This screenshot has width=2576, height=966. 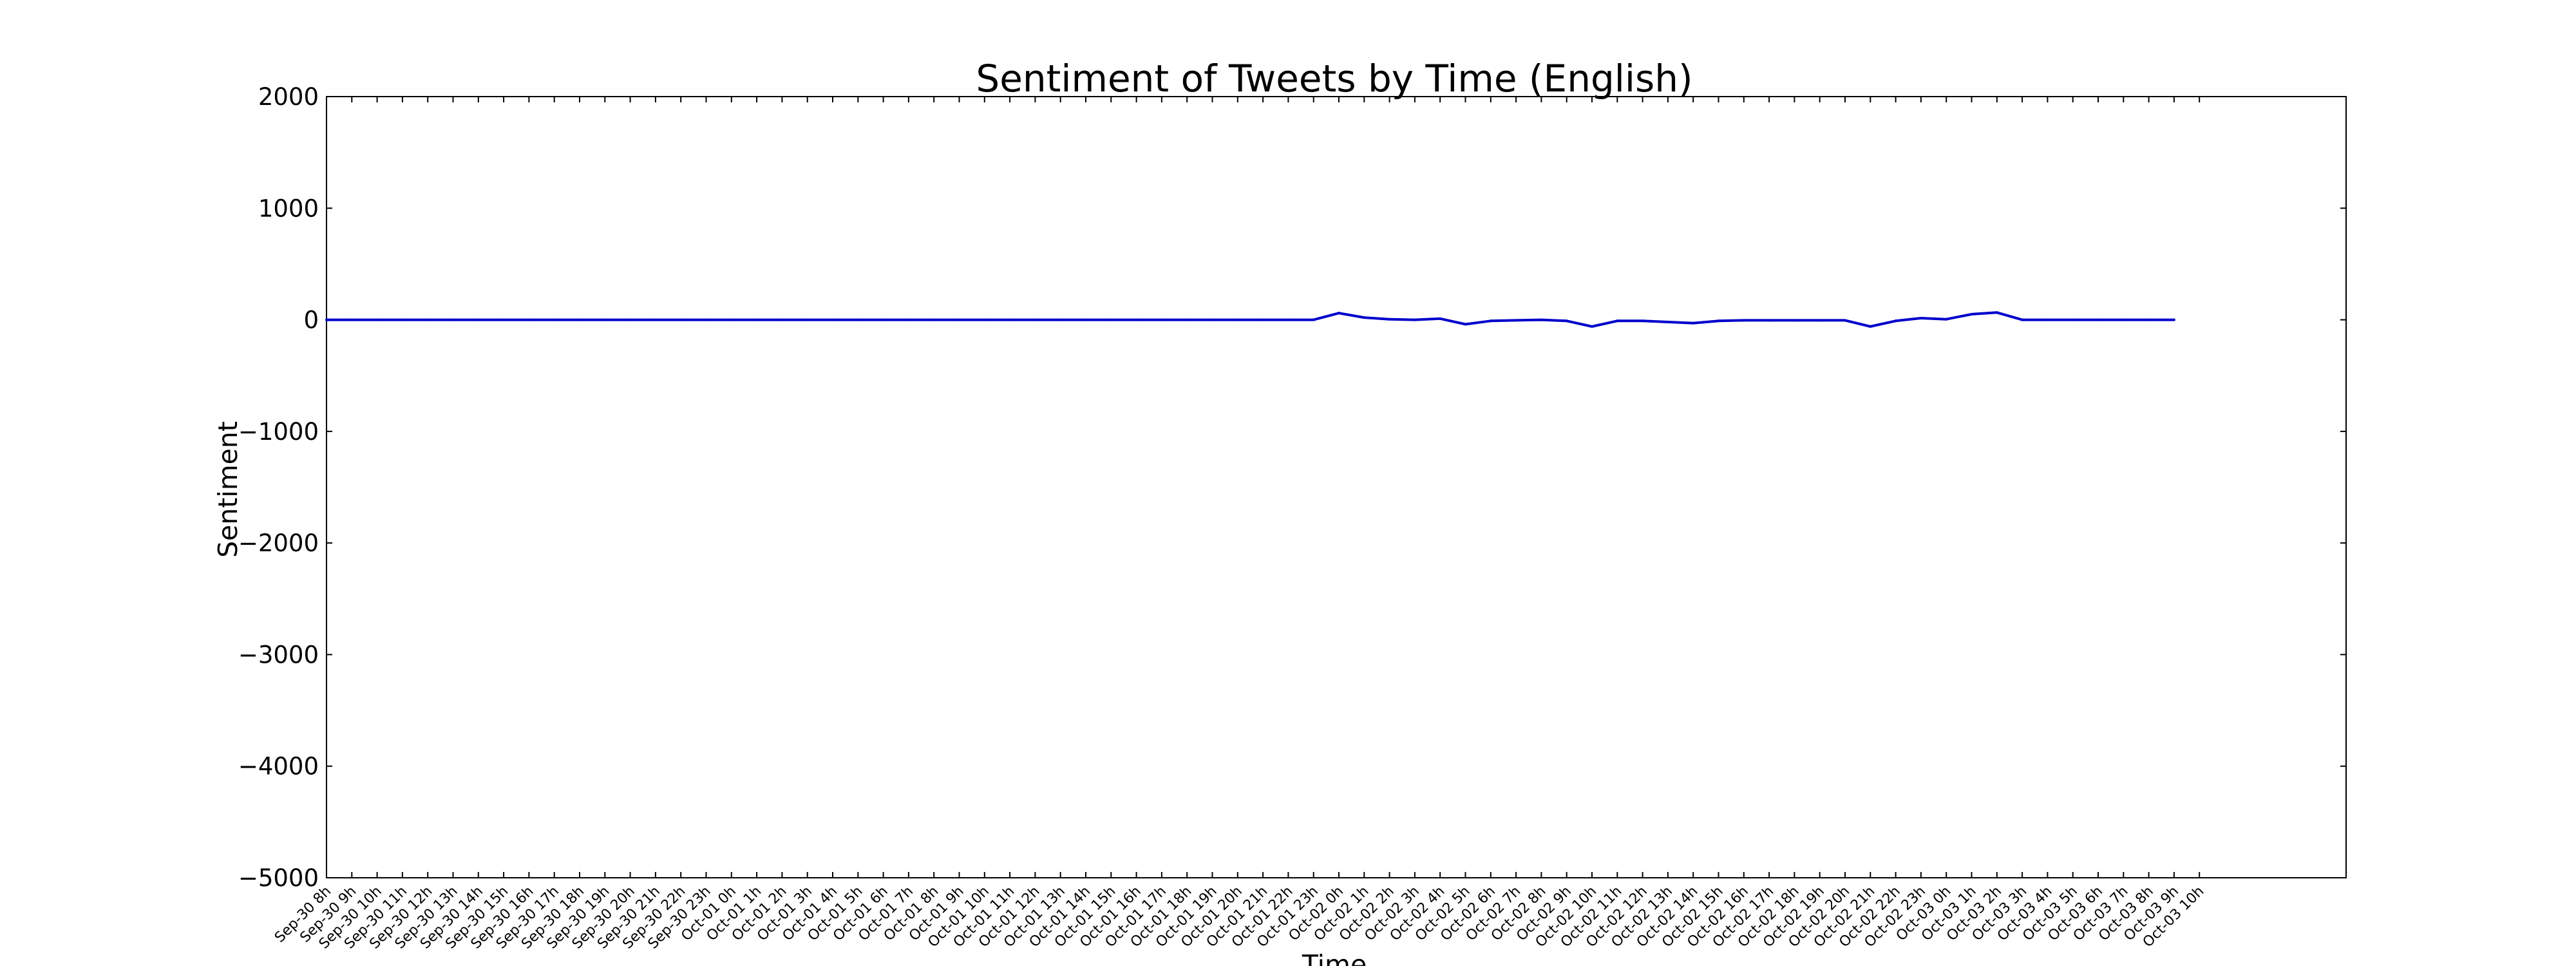 I want to click on chart-title: Sentiment of Tweets by Time (English), so click(x=1334, y=78).